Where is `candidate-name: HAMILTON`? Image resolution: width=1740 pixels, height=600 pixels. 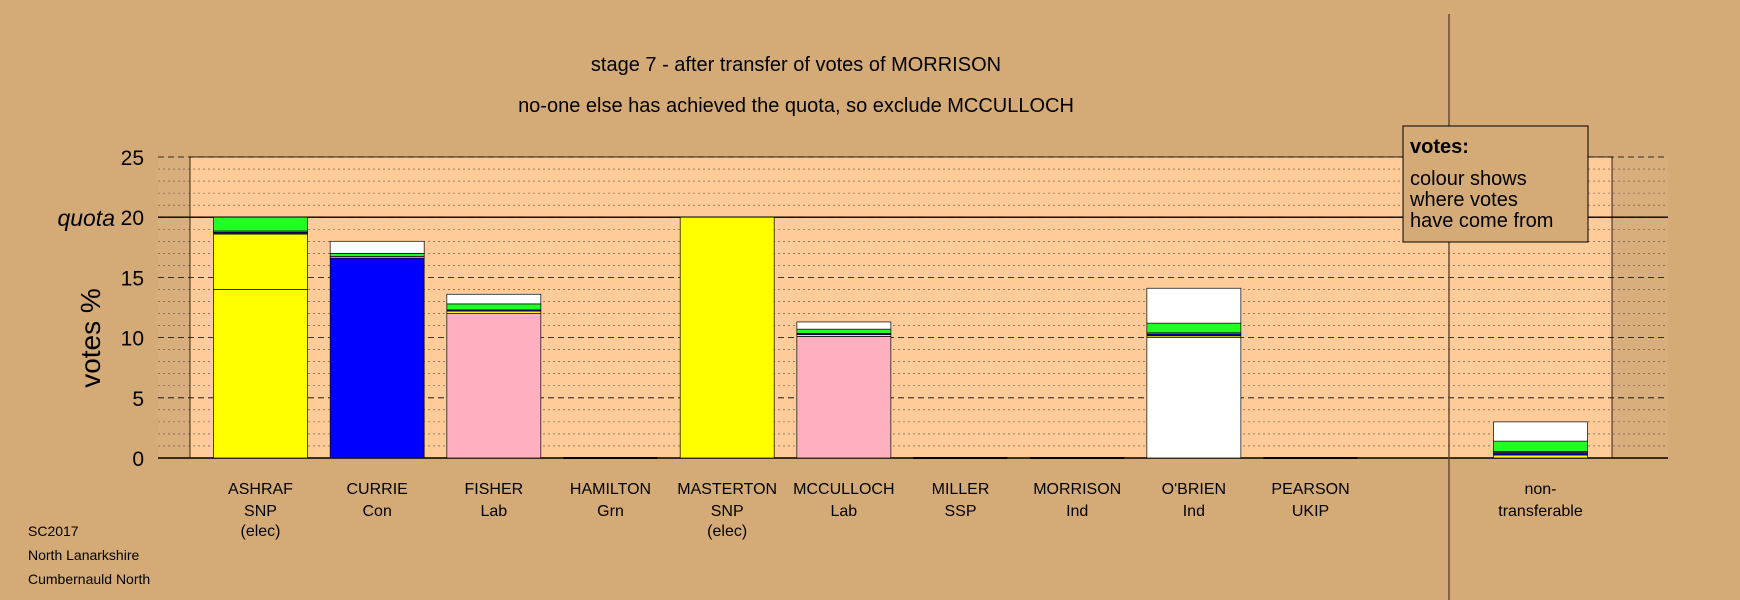 candidate-name: HAMILTON is located at coordinates (610, 489).